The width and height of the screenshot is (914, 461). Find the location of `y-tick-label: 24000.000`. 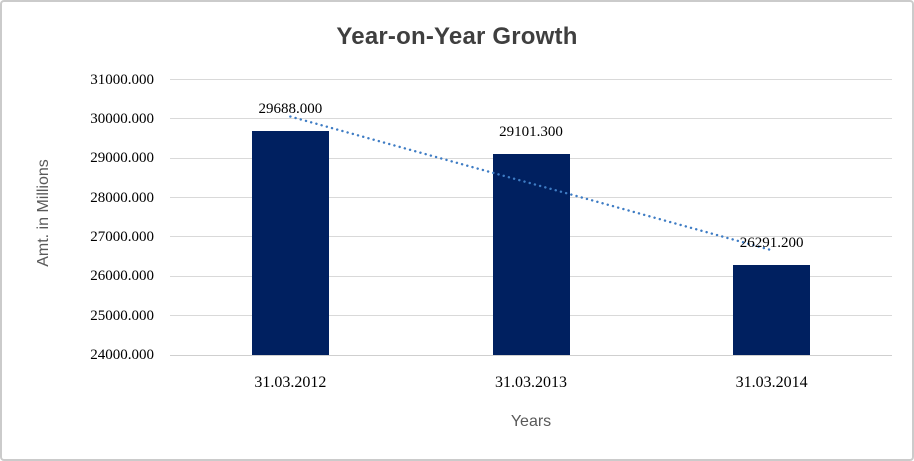

y-tick-label: 24000.000 is located at coordinates (122, 355).